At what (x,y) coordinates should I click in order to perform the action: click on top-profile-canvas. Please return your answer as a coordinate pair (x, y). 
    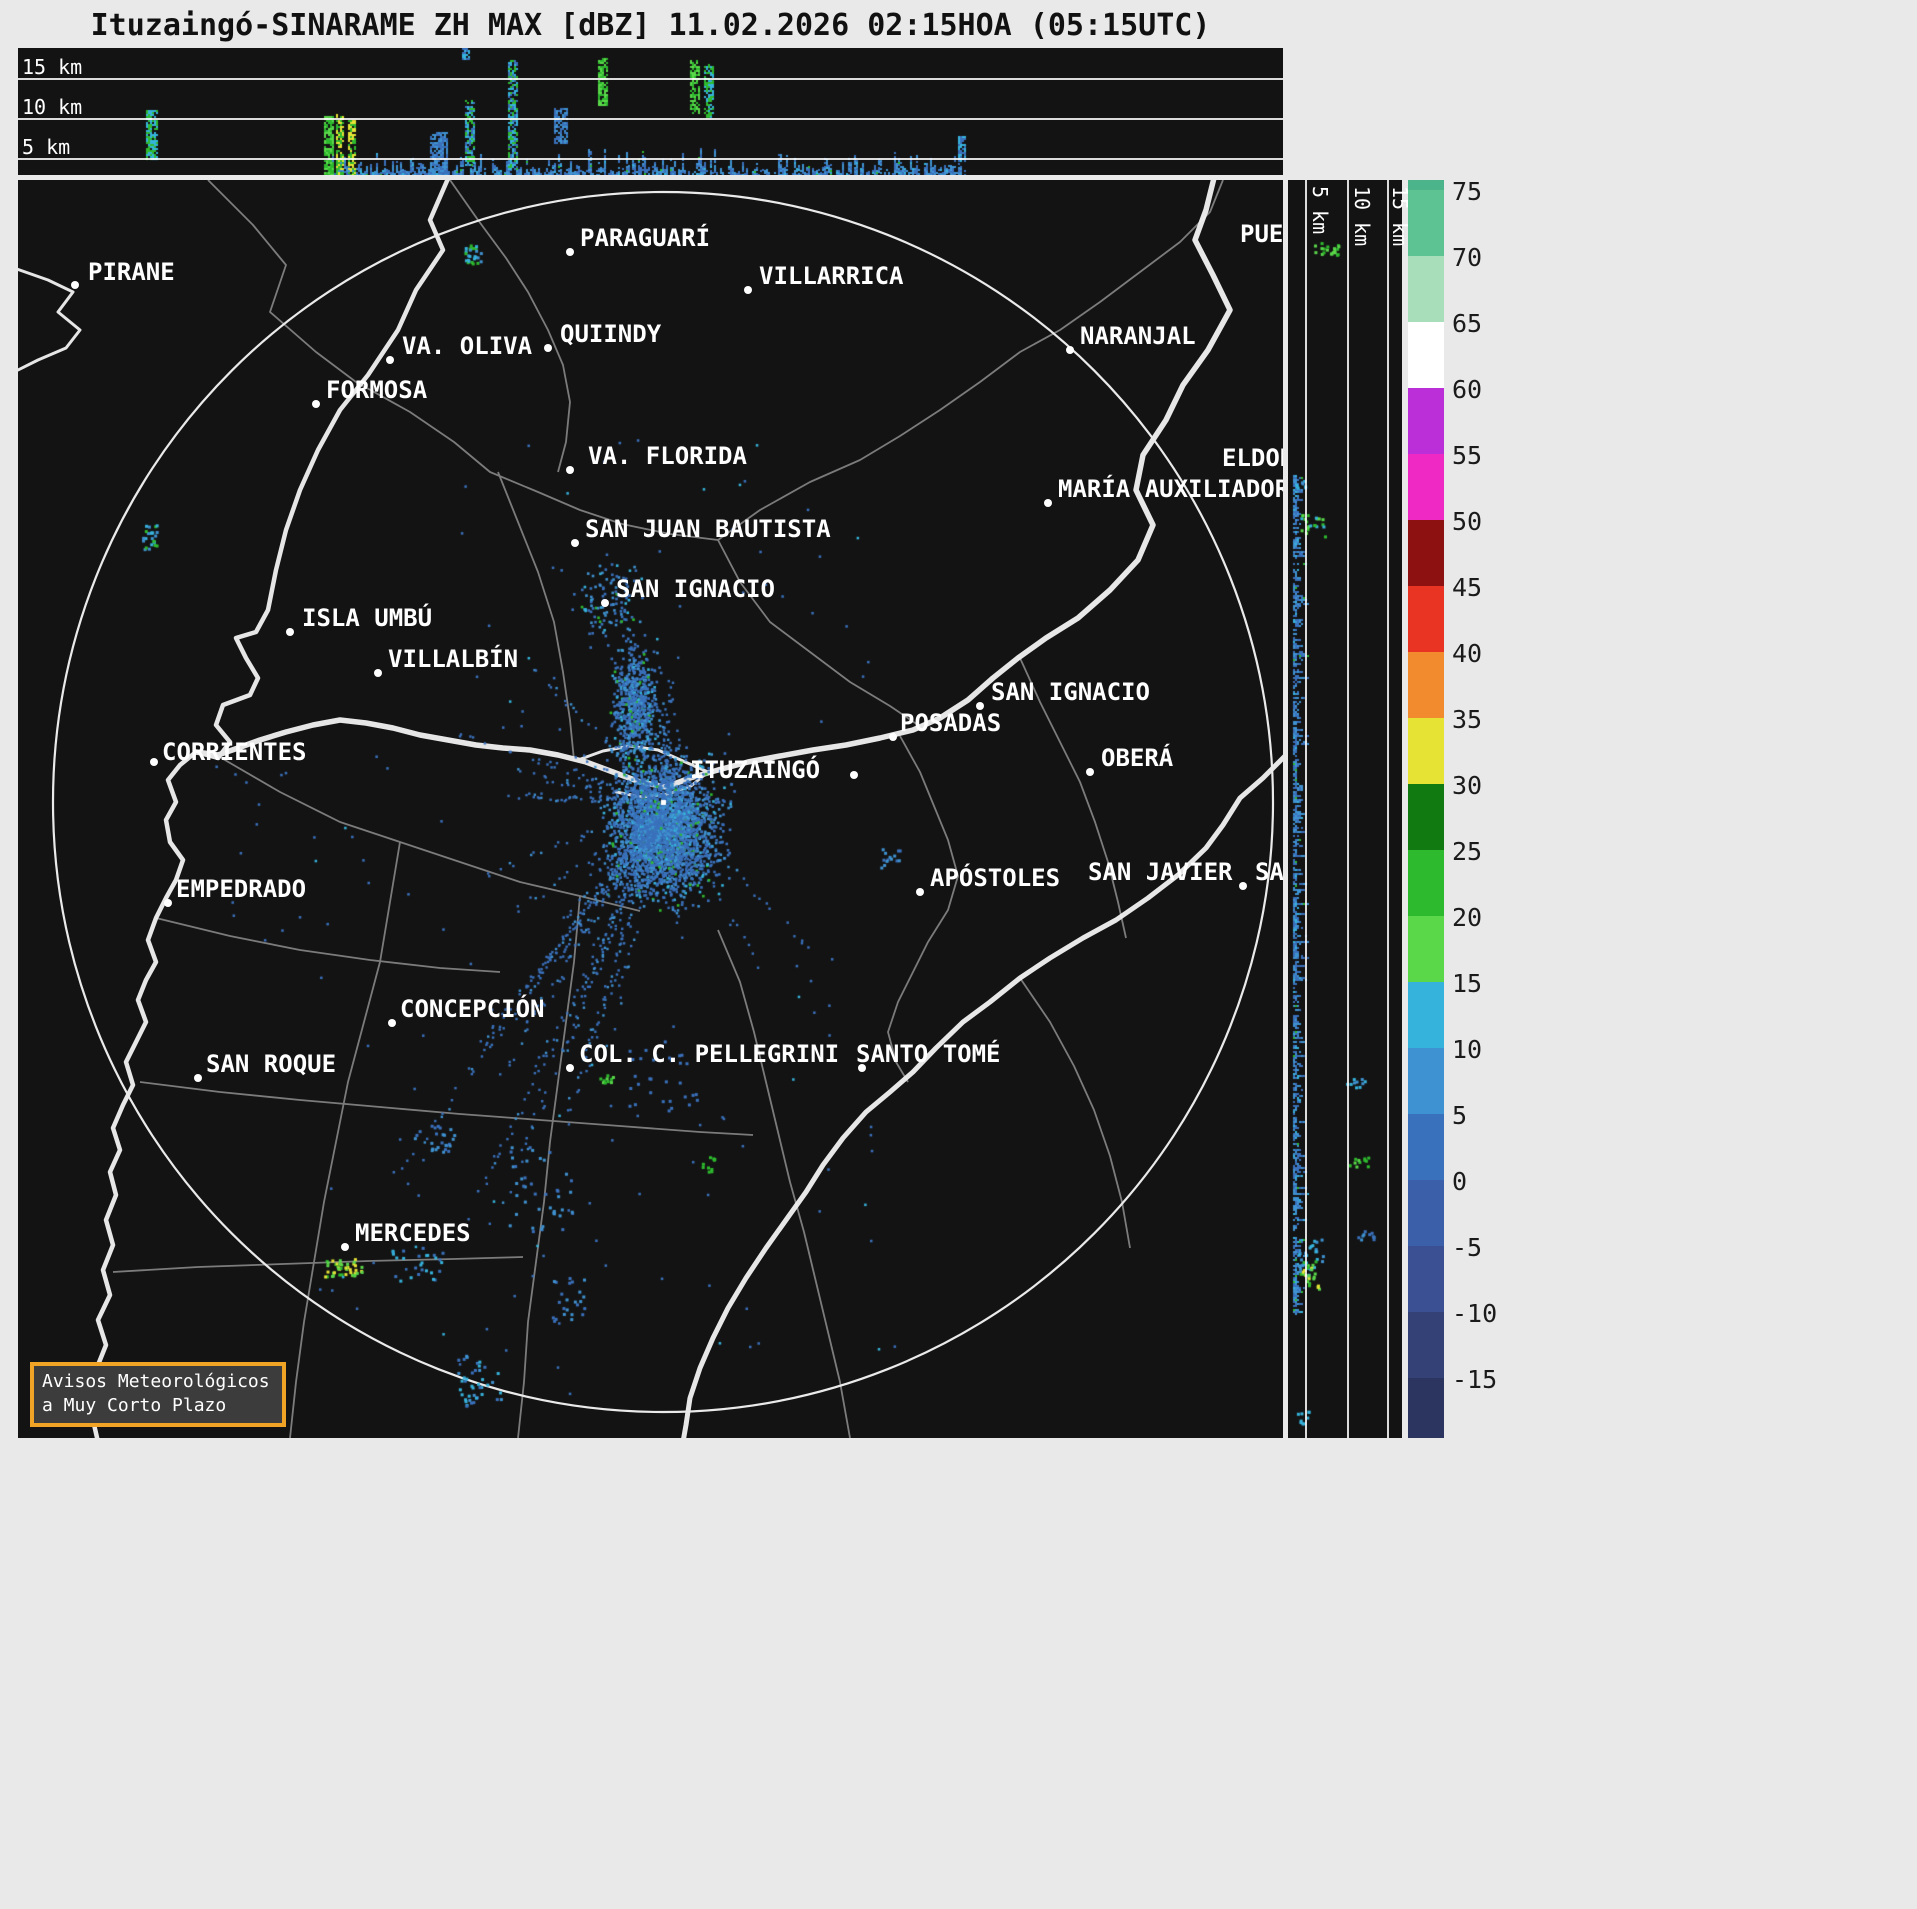
    Looking at the image, I should click on (650, 111).